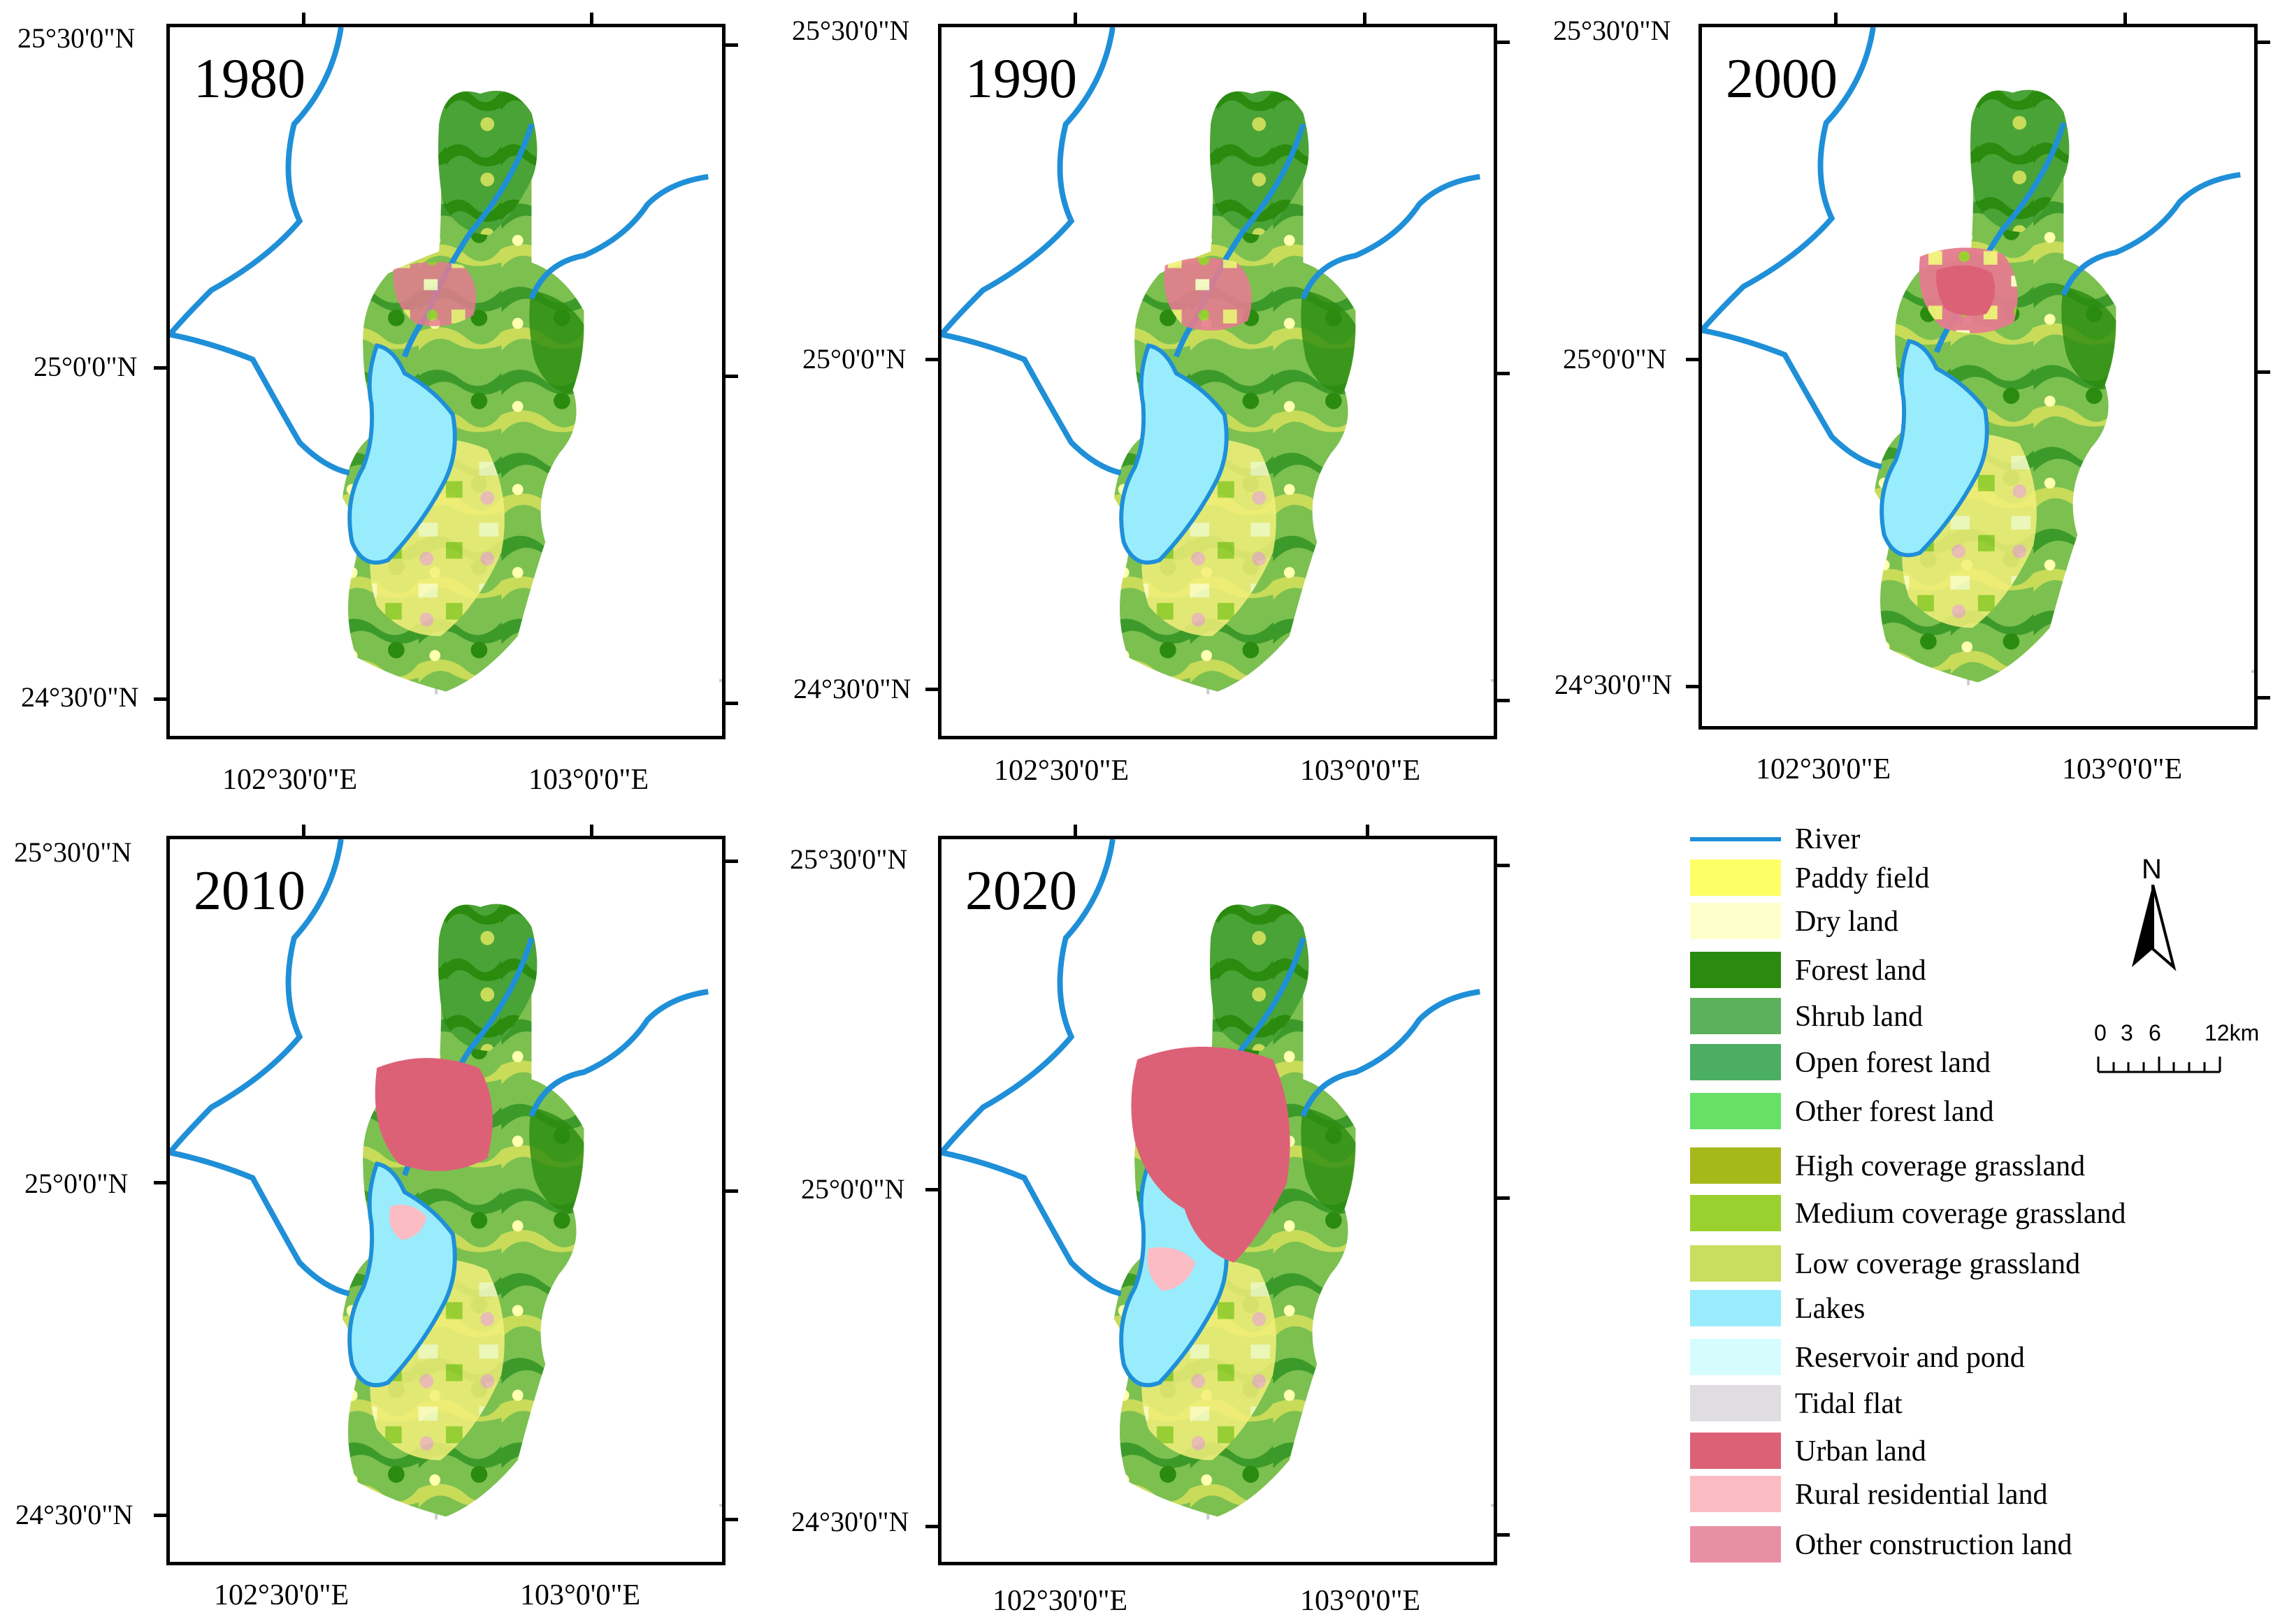 The image size is (2280, 1624). What do you see at coordinates (2154, 928) in the screenshot?
I see `north-arrow-icon` at bounding box center [2154, 928].